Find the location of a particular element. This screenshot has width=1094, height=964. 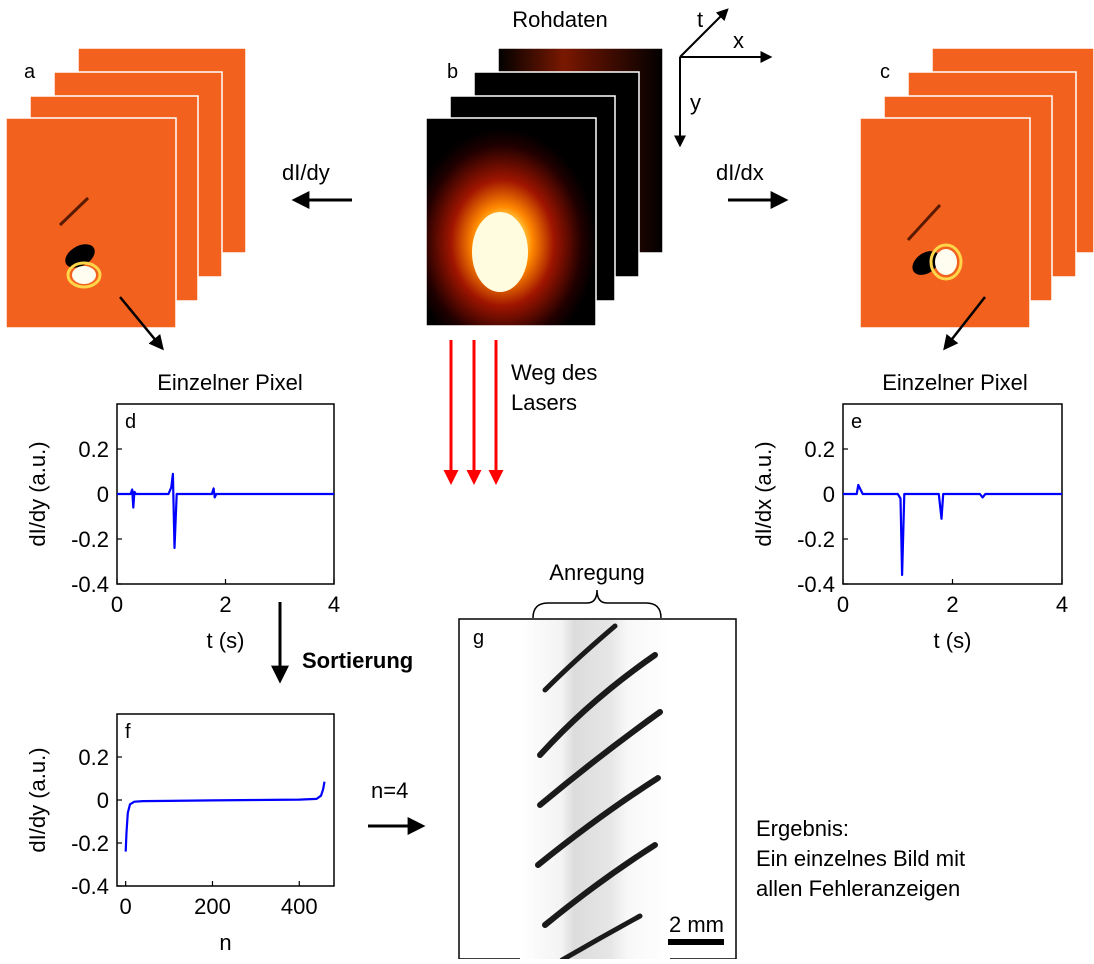

result-line-1: Ergebnis: is located at coordinates (802, 828).